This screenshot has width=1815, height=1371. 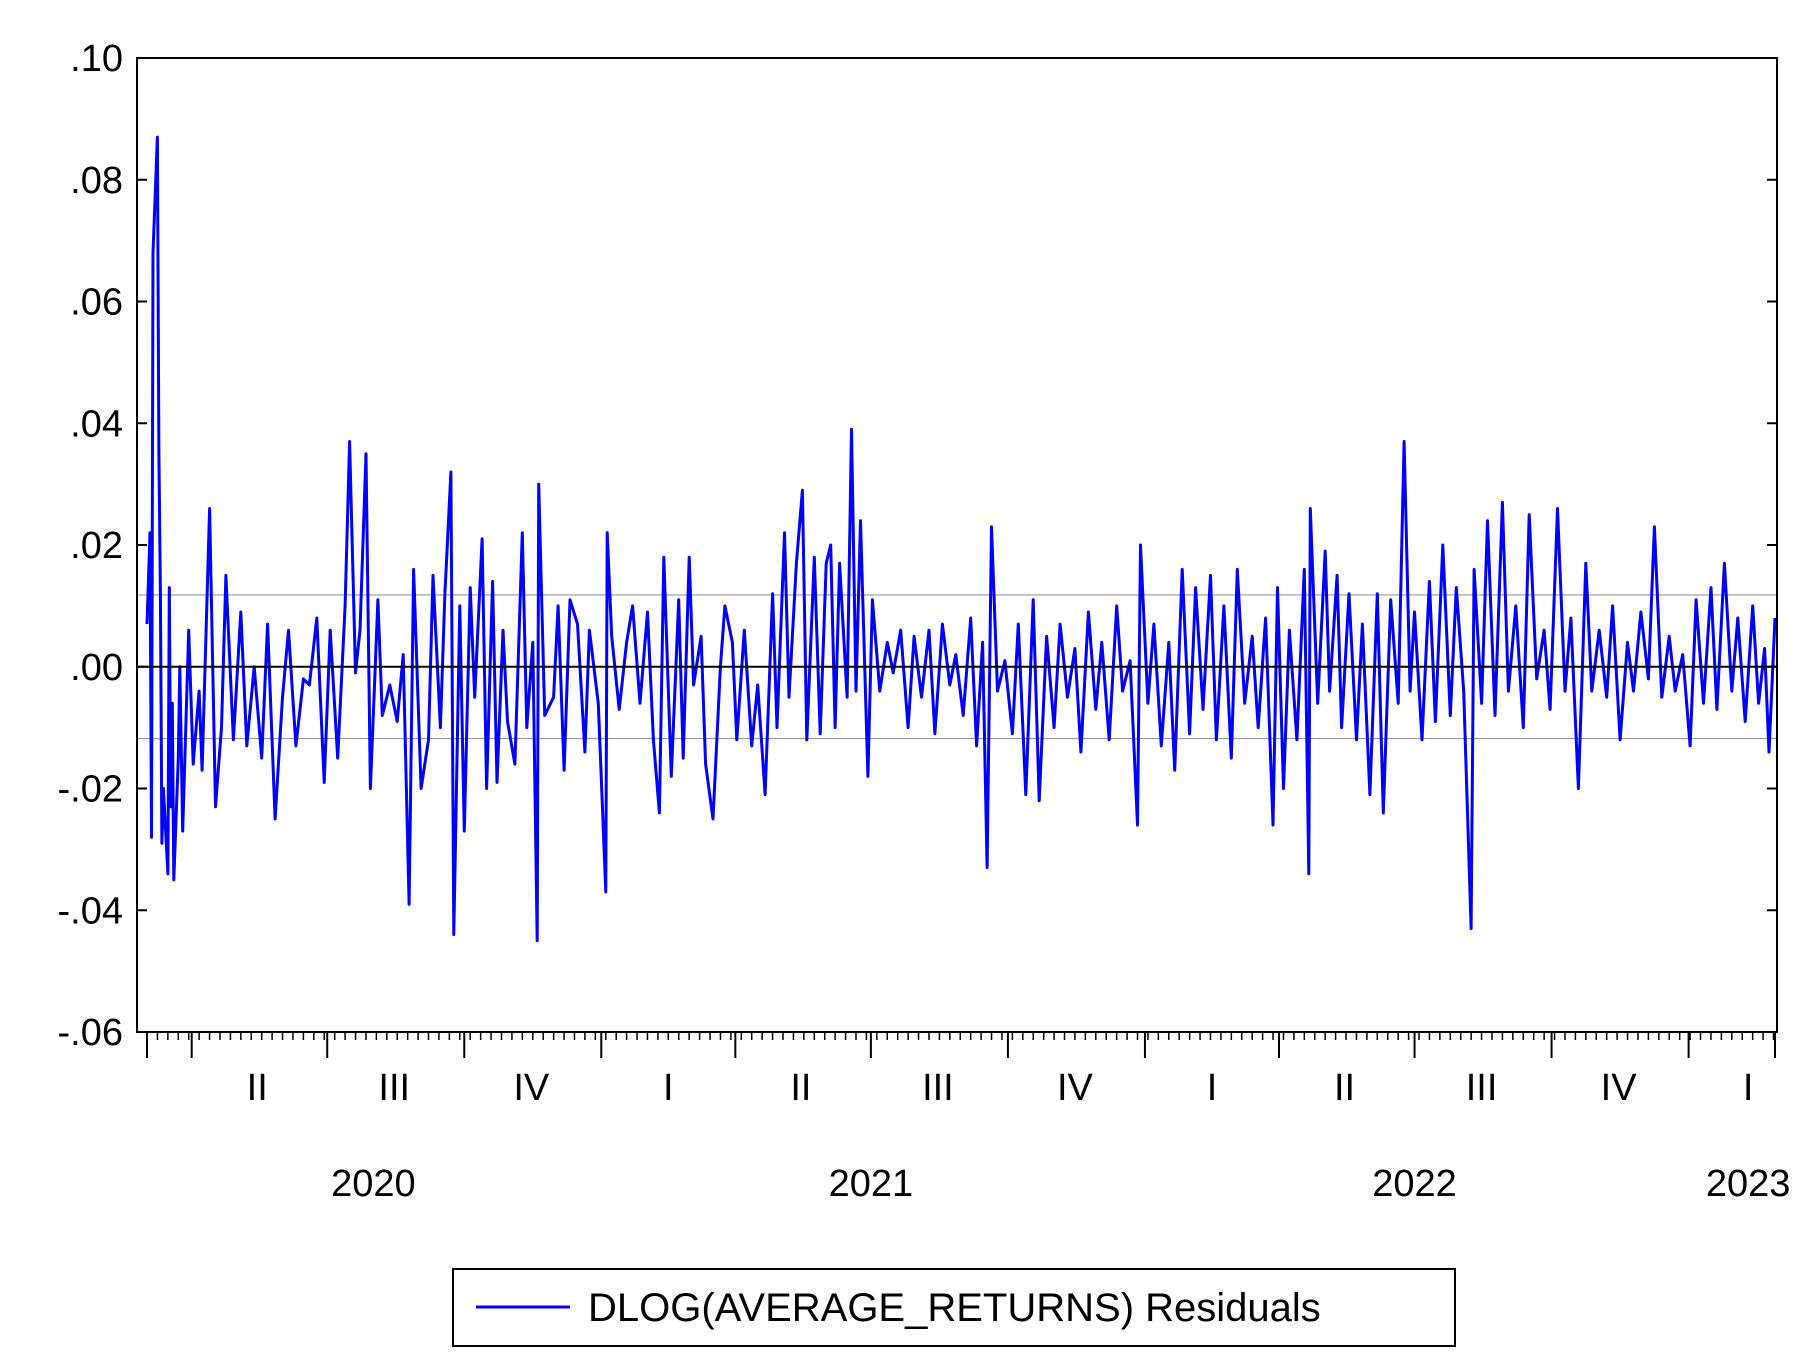 I want to click on y-tick-label: -.02, so click(x=90, y=790).